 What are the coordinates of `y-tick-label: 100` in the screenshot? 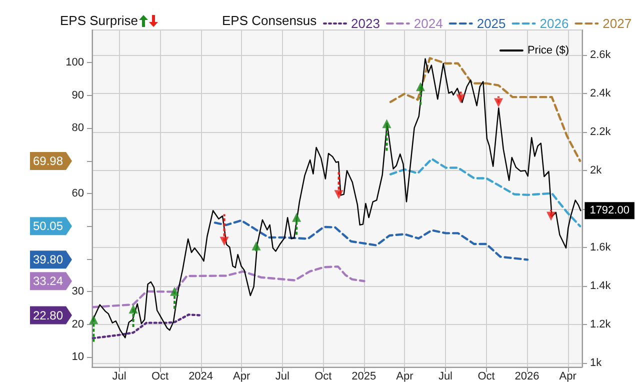 It's located at (75, 62).